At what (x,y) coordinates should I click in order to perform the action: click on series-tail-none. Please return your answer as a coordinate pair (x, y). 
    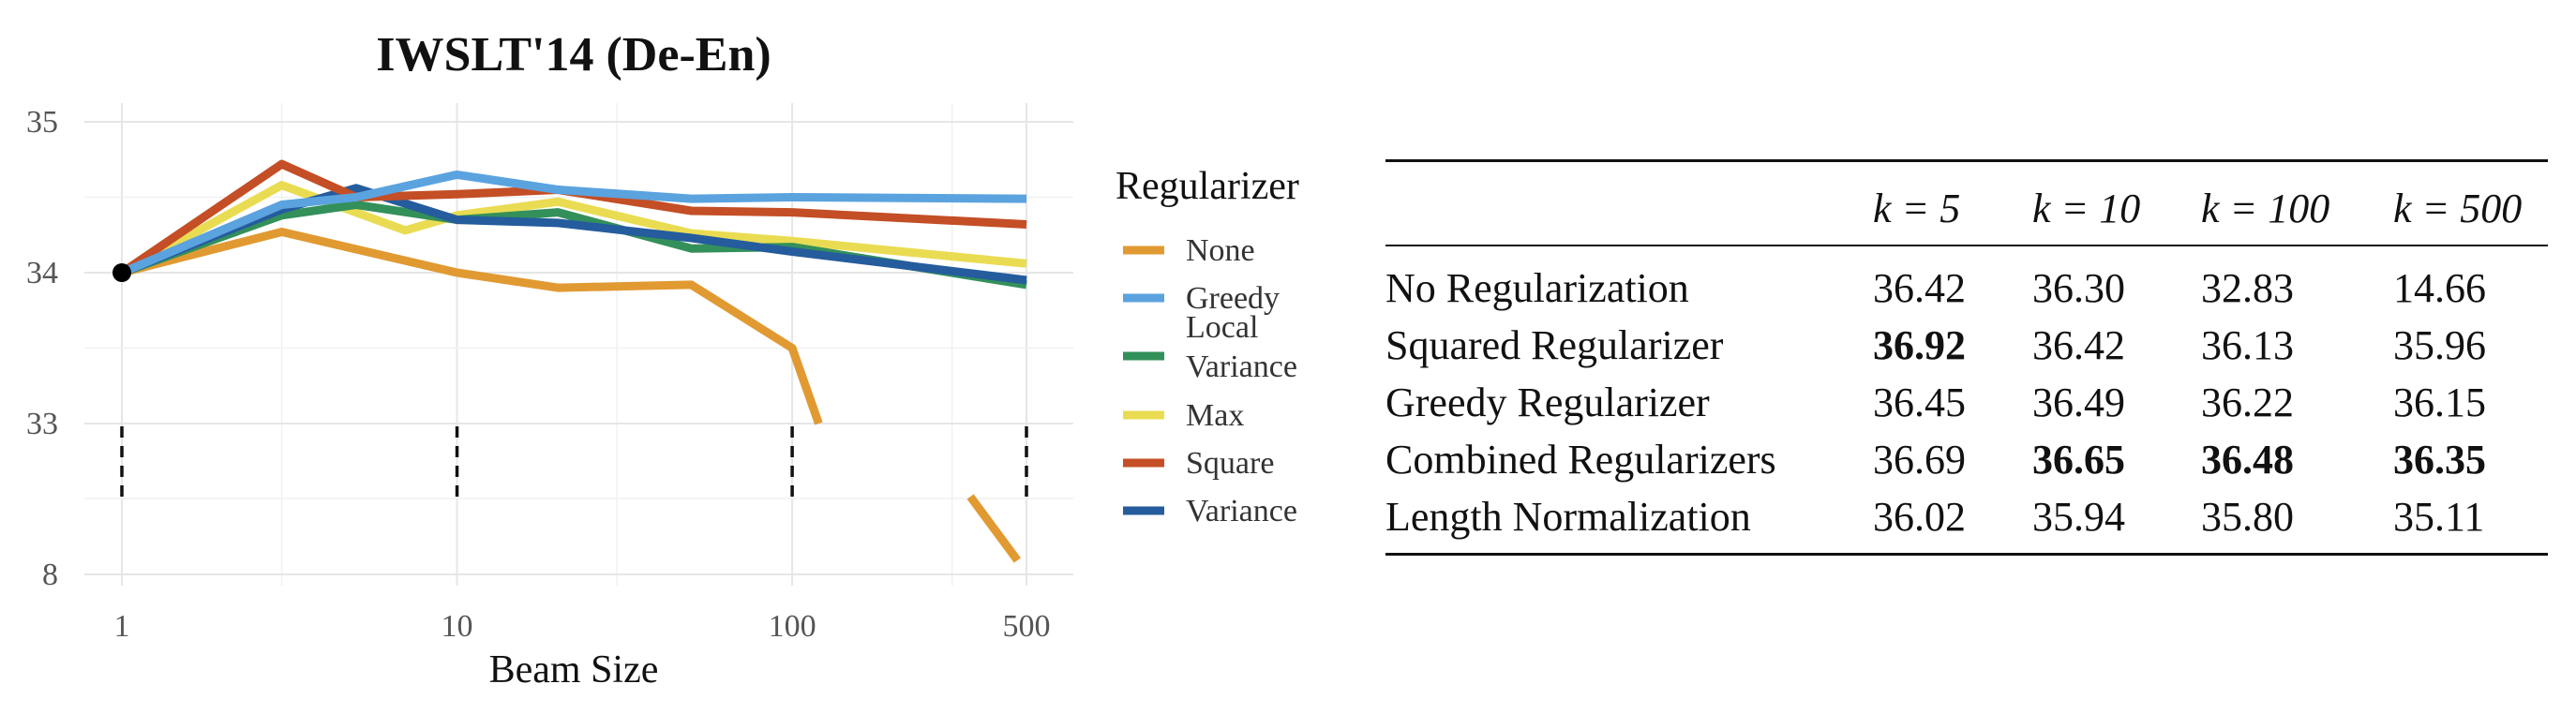
    Looking at the image, I should click on (994, 528).